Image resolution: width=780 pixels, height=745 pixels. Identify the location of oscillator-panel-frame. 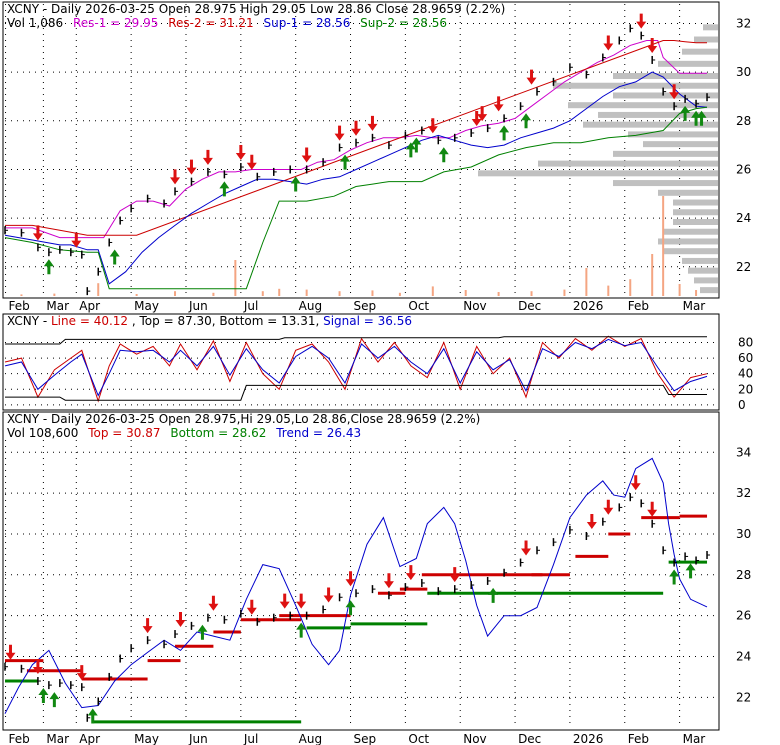
(361, 362).